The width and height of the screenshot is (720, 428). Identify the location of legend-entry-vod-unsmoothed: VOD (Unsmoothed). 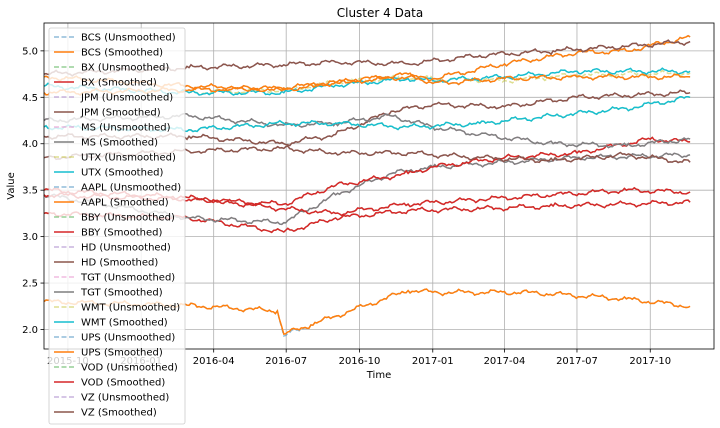
(129, 368).